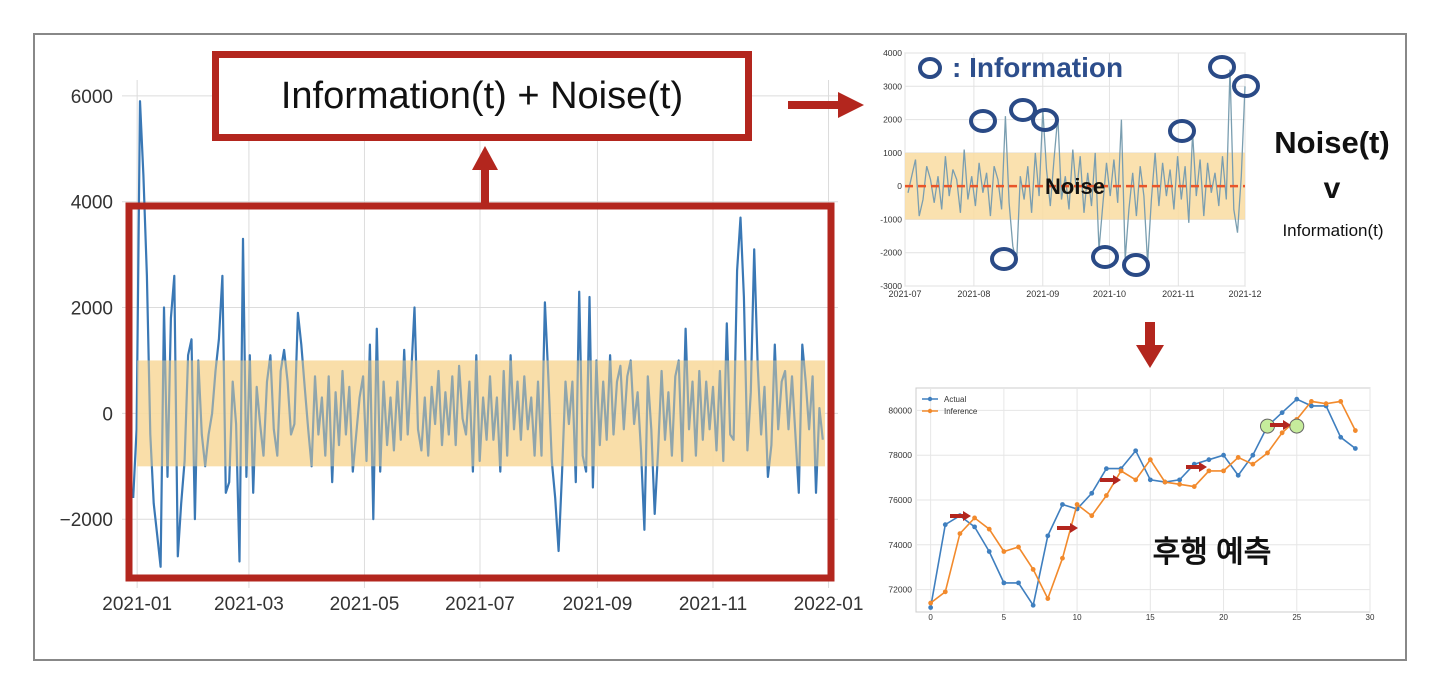  Describe the element at coordinates (1150, 356) in the screenshot. I see `down-arrow-head` at that location.